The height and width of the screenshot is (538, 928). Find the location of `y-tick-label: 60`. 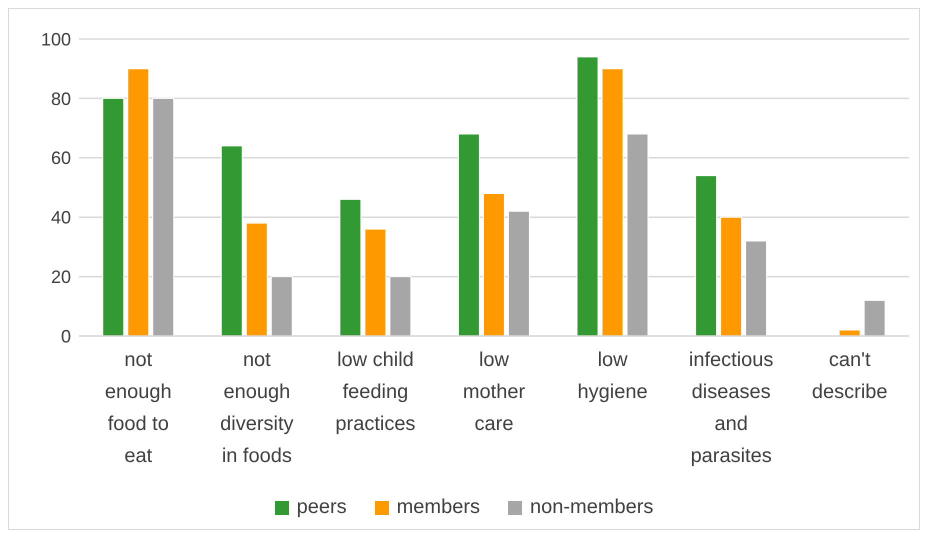

y-tick-label: 60 is located at coordinates (60, 158).